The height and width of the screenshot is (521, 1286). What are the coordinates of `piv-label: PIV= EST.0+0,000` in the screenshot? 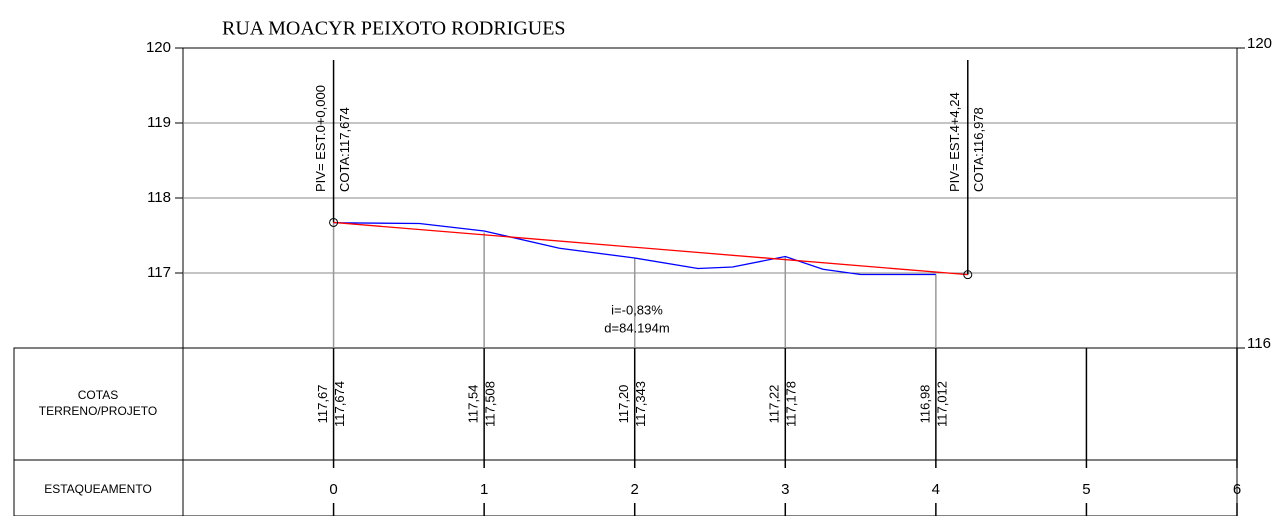 It's located at (320, 138).